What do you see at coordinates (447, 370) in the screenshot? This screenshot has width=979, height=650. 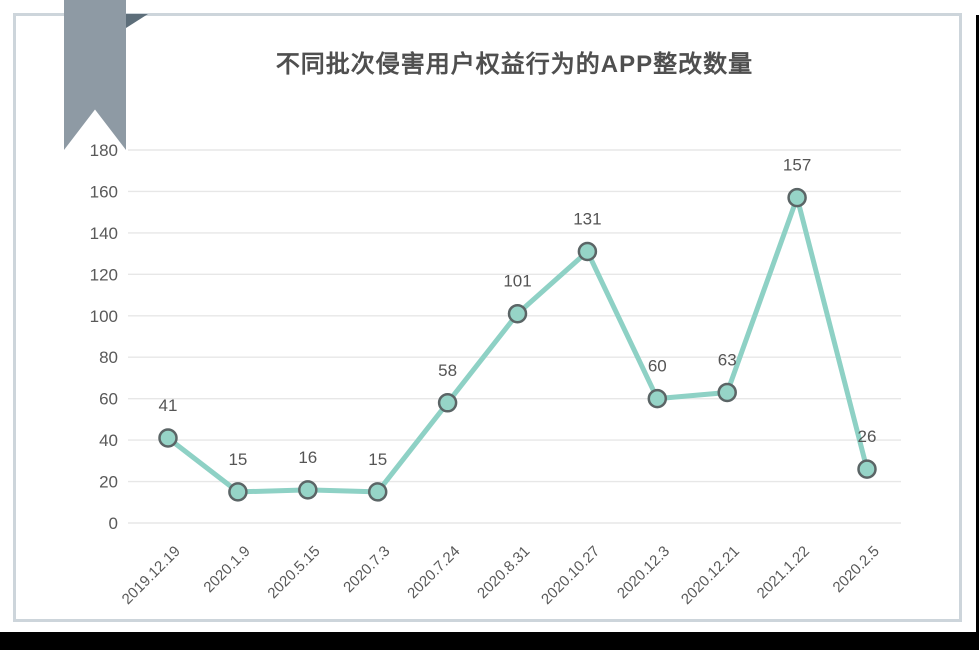 I see `data-point-label: 58` at bounding box center [447, 370].